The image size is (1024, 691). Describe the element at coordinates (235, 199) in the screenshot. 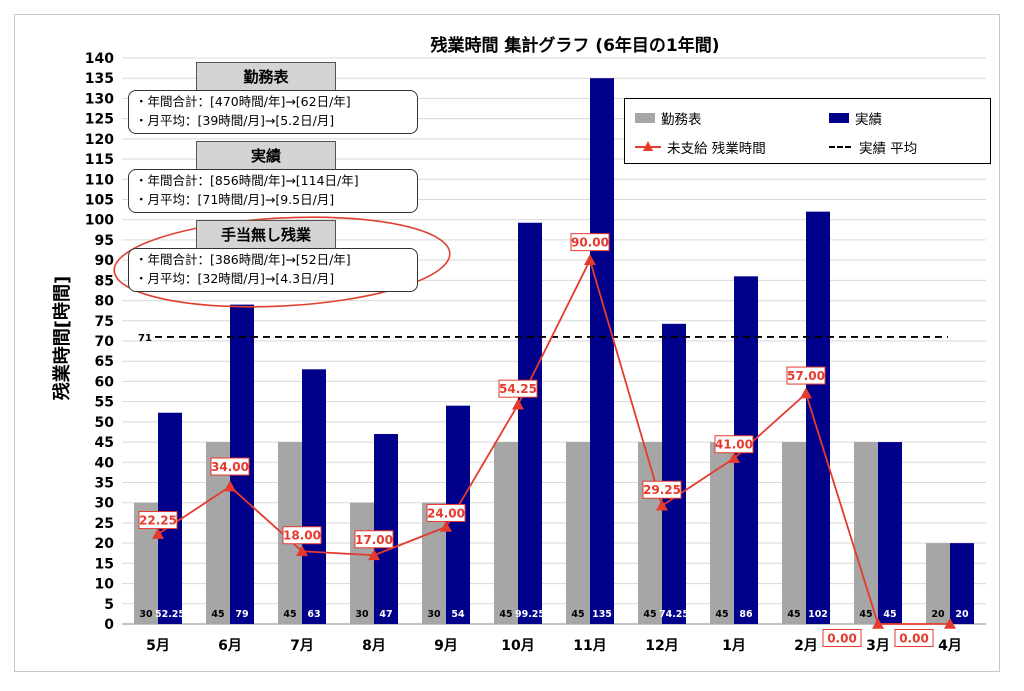

I see `summary-box-jisseki-line2: ・月平均：[71時間/月]→[9.5日/月]` at that location.